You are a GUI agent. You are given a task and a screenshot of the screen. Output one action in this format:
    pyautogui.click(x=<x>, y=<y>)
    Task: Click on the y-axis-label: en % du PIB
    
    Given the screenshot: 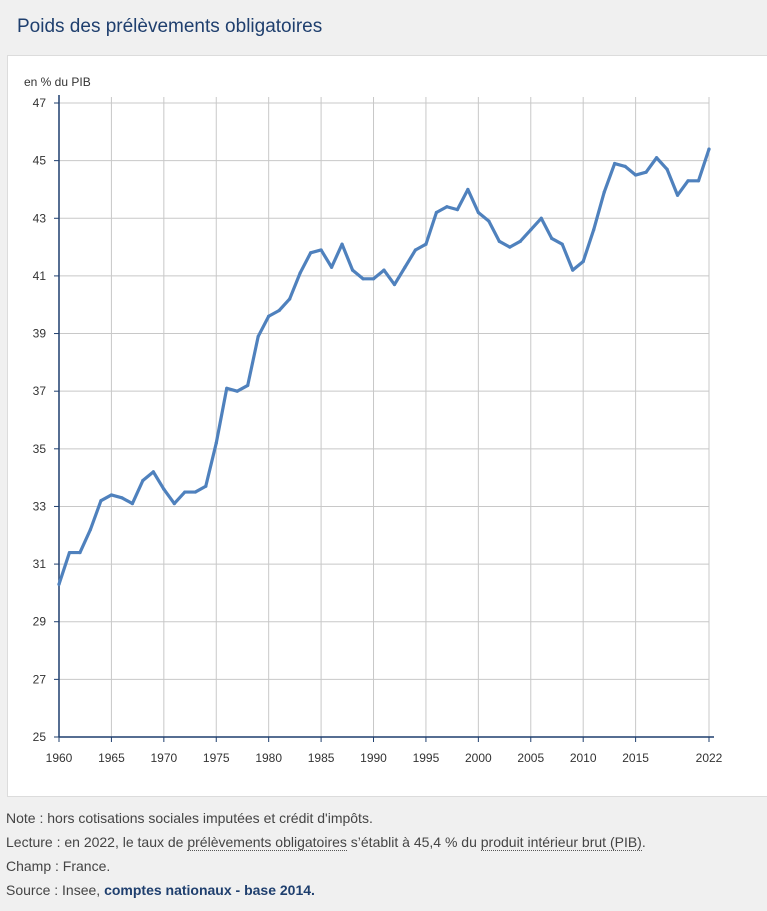 What is the action you would take?
    pyautogui.click(x=57, y=82)
    